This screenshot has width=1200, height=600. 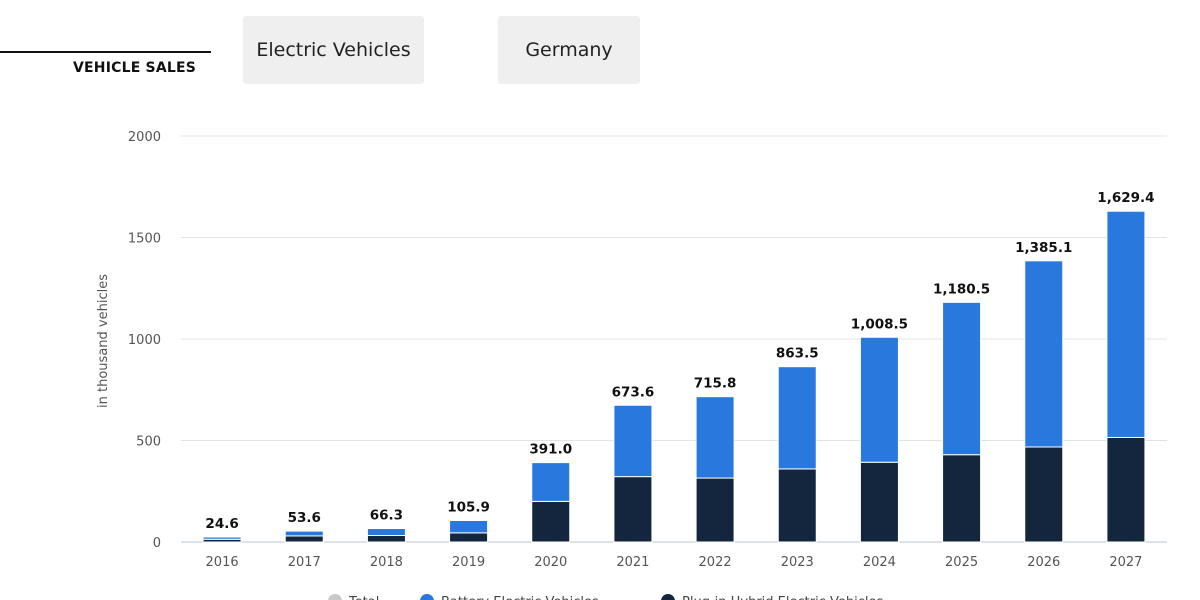 What do you see at coordinates (144, 340) in the screenshot?
I see `y-tick-label: 1000` at bounding box center [144, 340].